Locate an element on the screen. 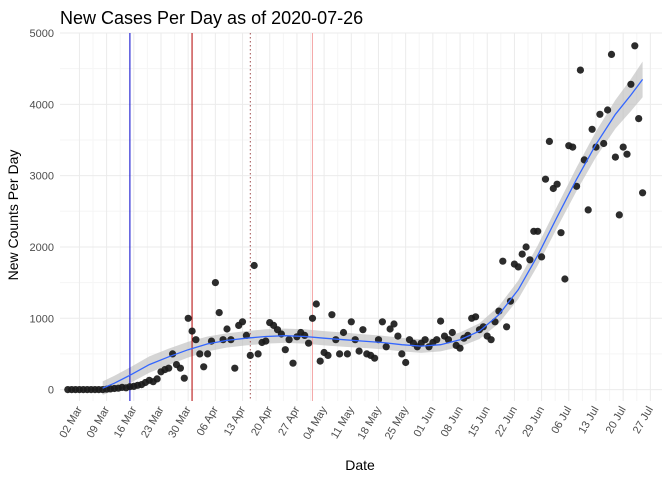  y-tick-label: 2000 is located at coordinates (42, 248).